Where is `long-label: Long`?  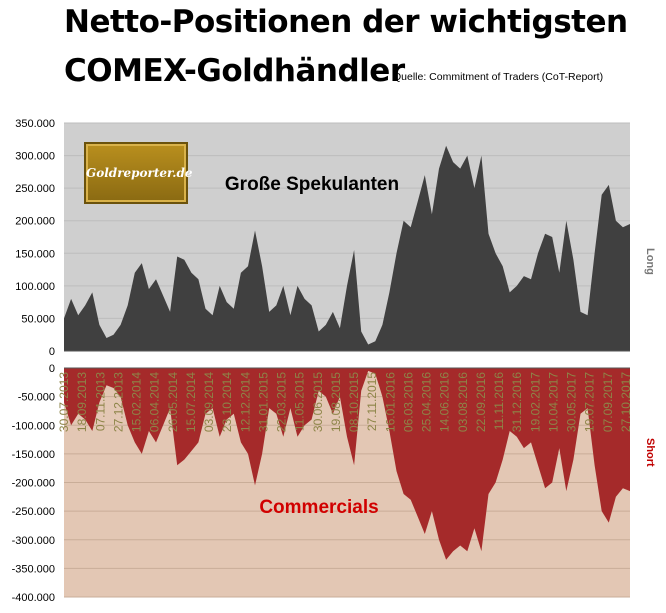 long-label: Long is located at coordinates (651, 263).